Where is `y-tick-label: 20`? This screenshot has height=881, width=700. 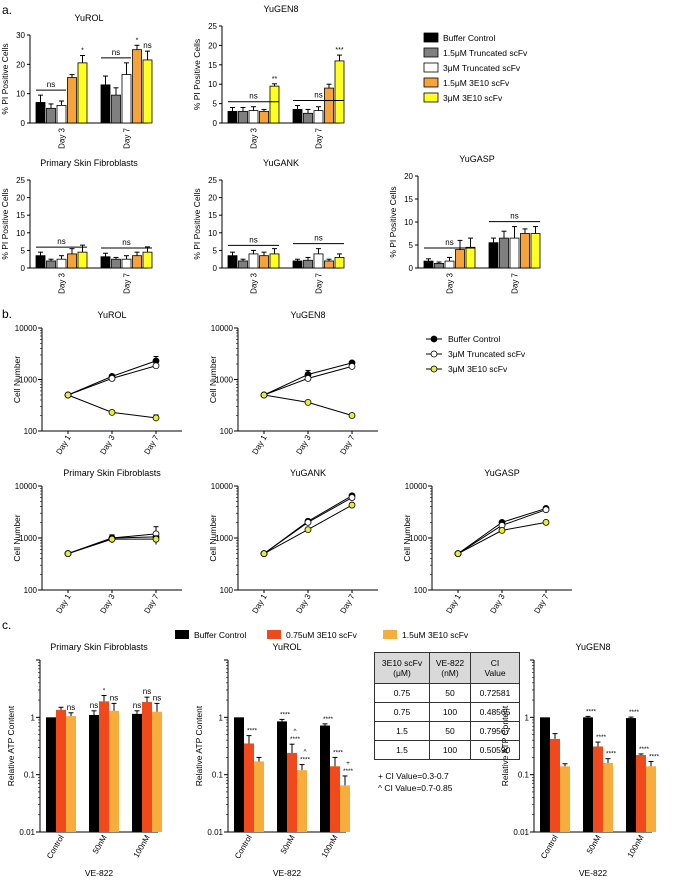
y-tick-label: 20 is located at coordinates (20, 198).